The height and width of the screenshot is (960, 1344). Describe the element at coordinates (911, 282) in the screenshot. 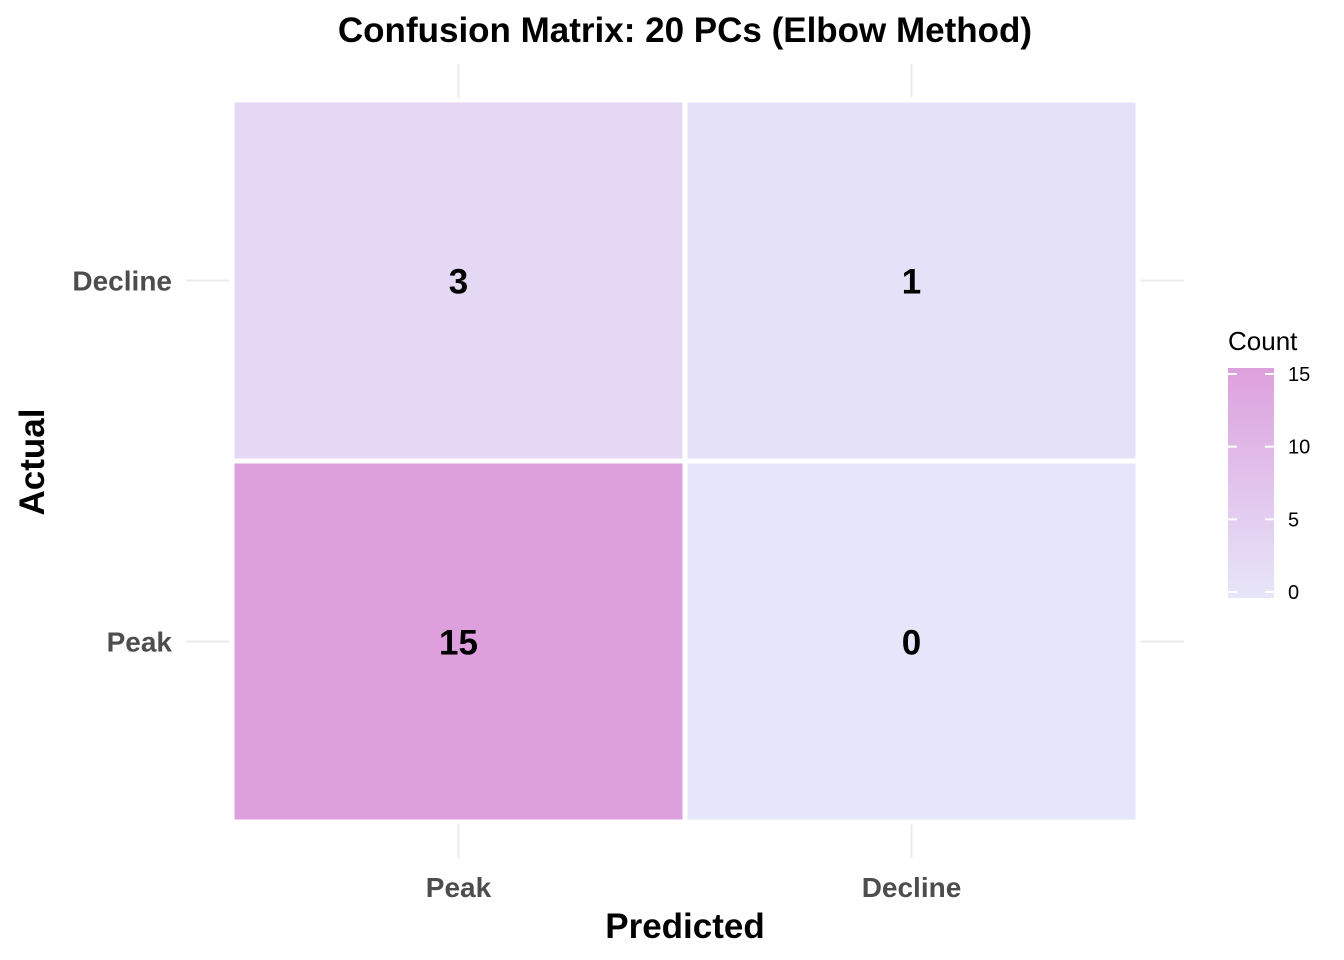

I see `cell-value-label: 1` at that location.